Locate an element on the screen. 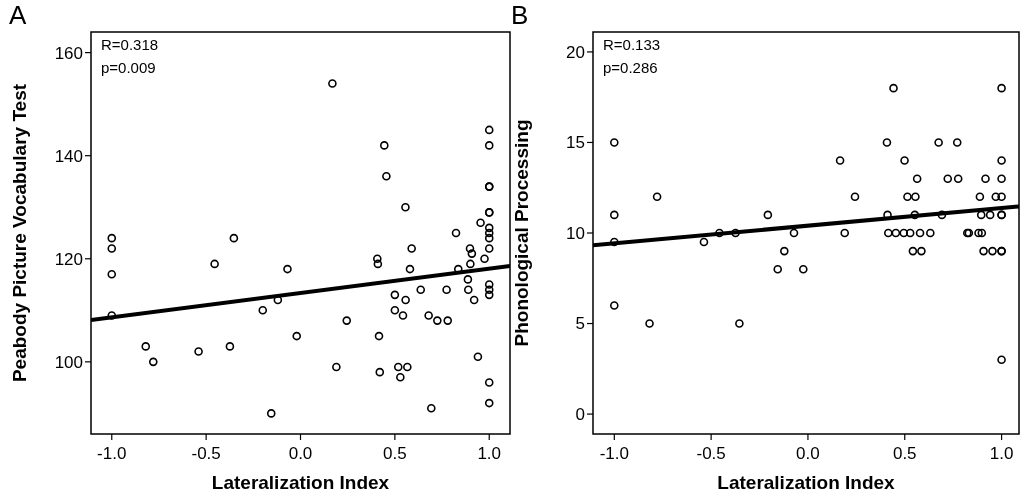  annotation: p=0.286 is located at coordinates (630, 67).